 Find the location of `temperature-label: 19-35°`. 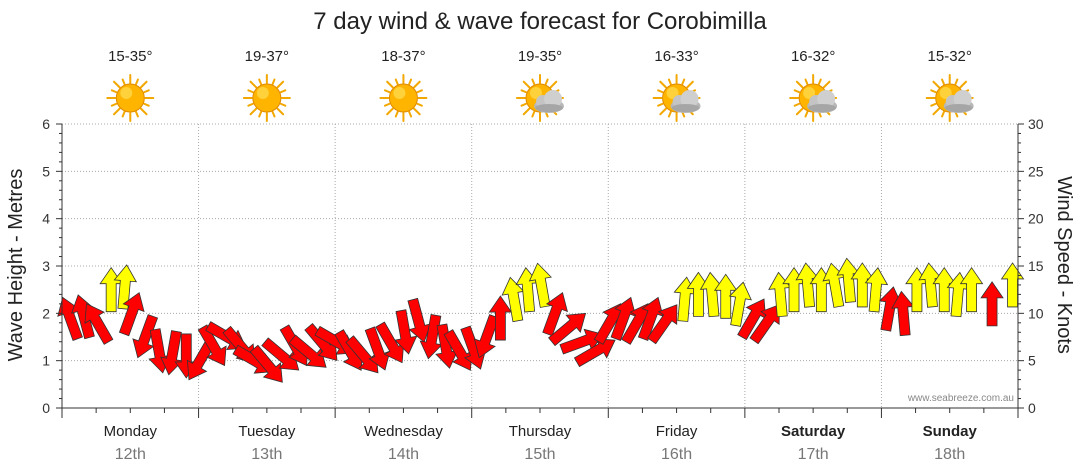

temperature-label: 19-35° is located at coordinates (540, 56).